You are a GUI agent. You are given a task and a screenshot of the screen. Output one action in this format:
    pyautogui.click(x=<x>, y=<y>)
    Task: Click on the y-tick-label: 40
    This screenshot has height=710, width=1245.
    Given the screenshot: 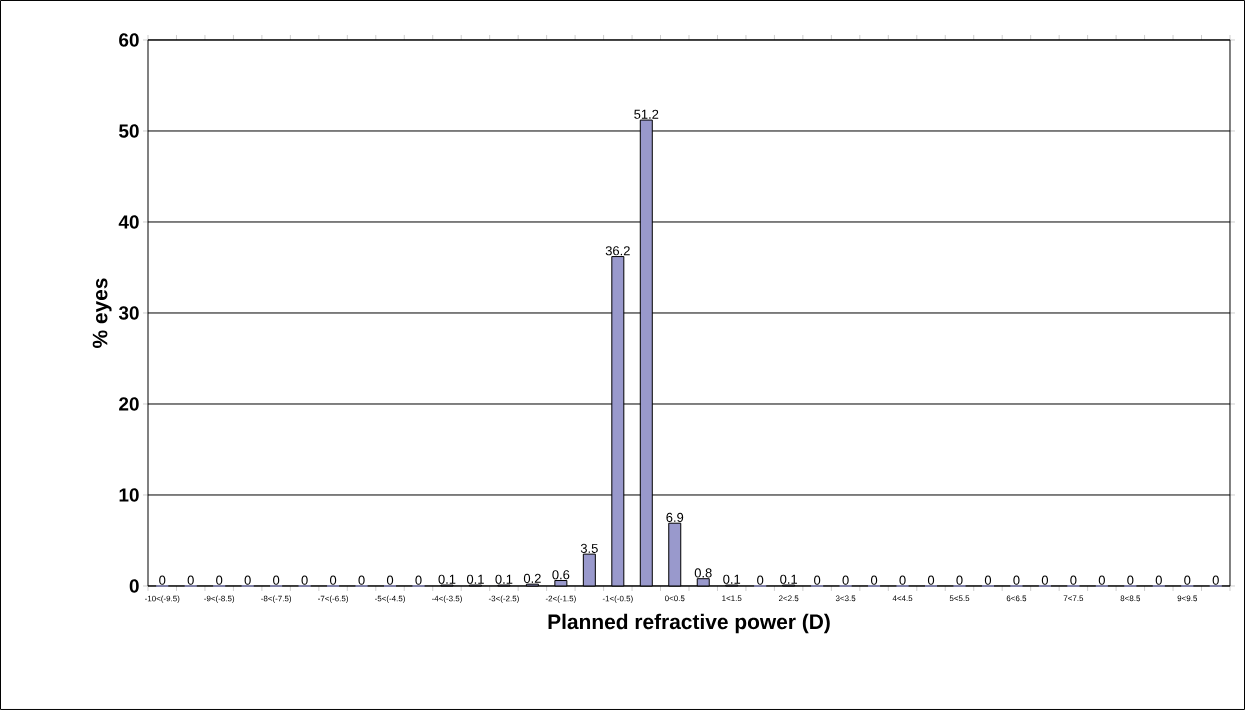 What is the action you would take?
    pyautogui.click(x=128, y=222)
    